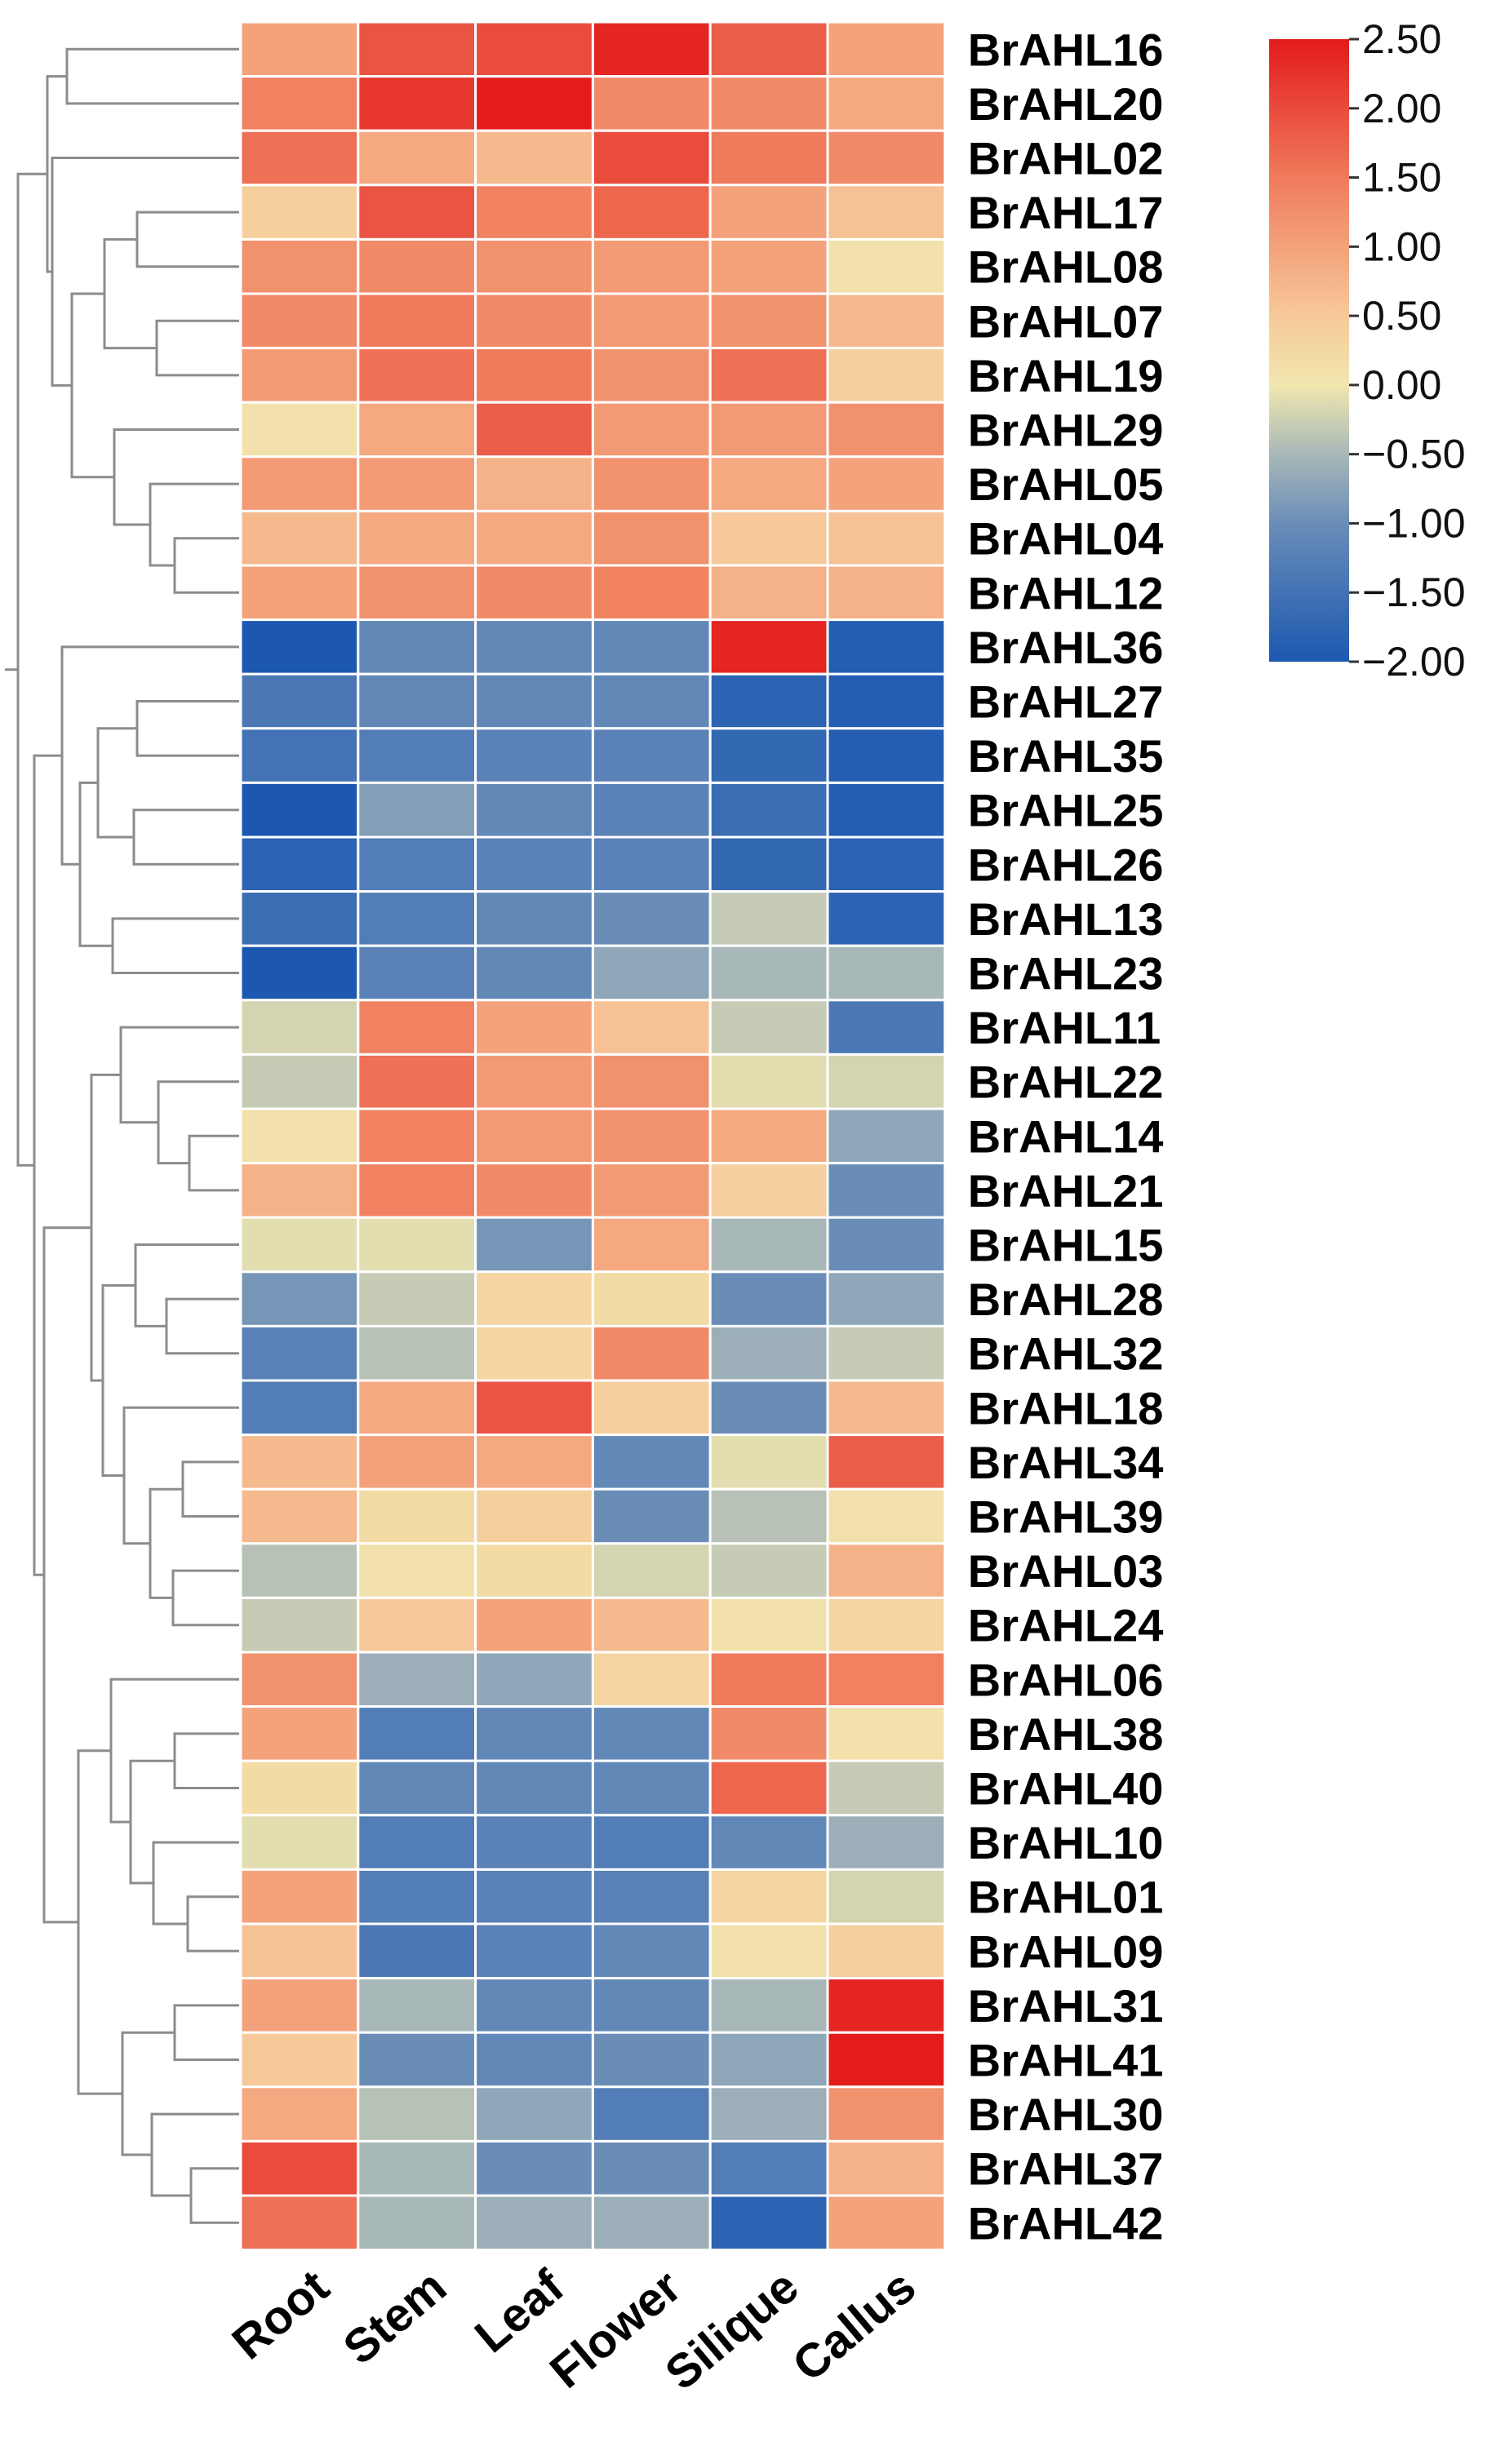 The width and height of the screenshot is (1505, 2464). What do you see at coordinates (1066, 267) in the screenshot?
I see `row-label-BrAHL08: BrAHL08` at bounding box center [1066, 267].